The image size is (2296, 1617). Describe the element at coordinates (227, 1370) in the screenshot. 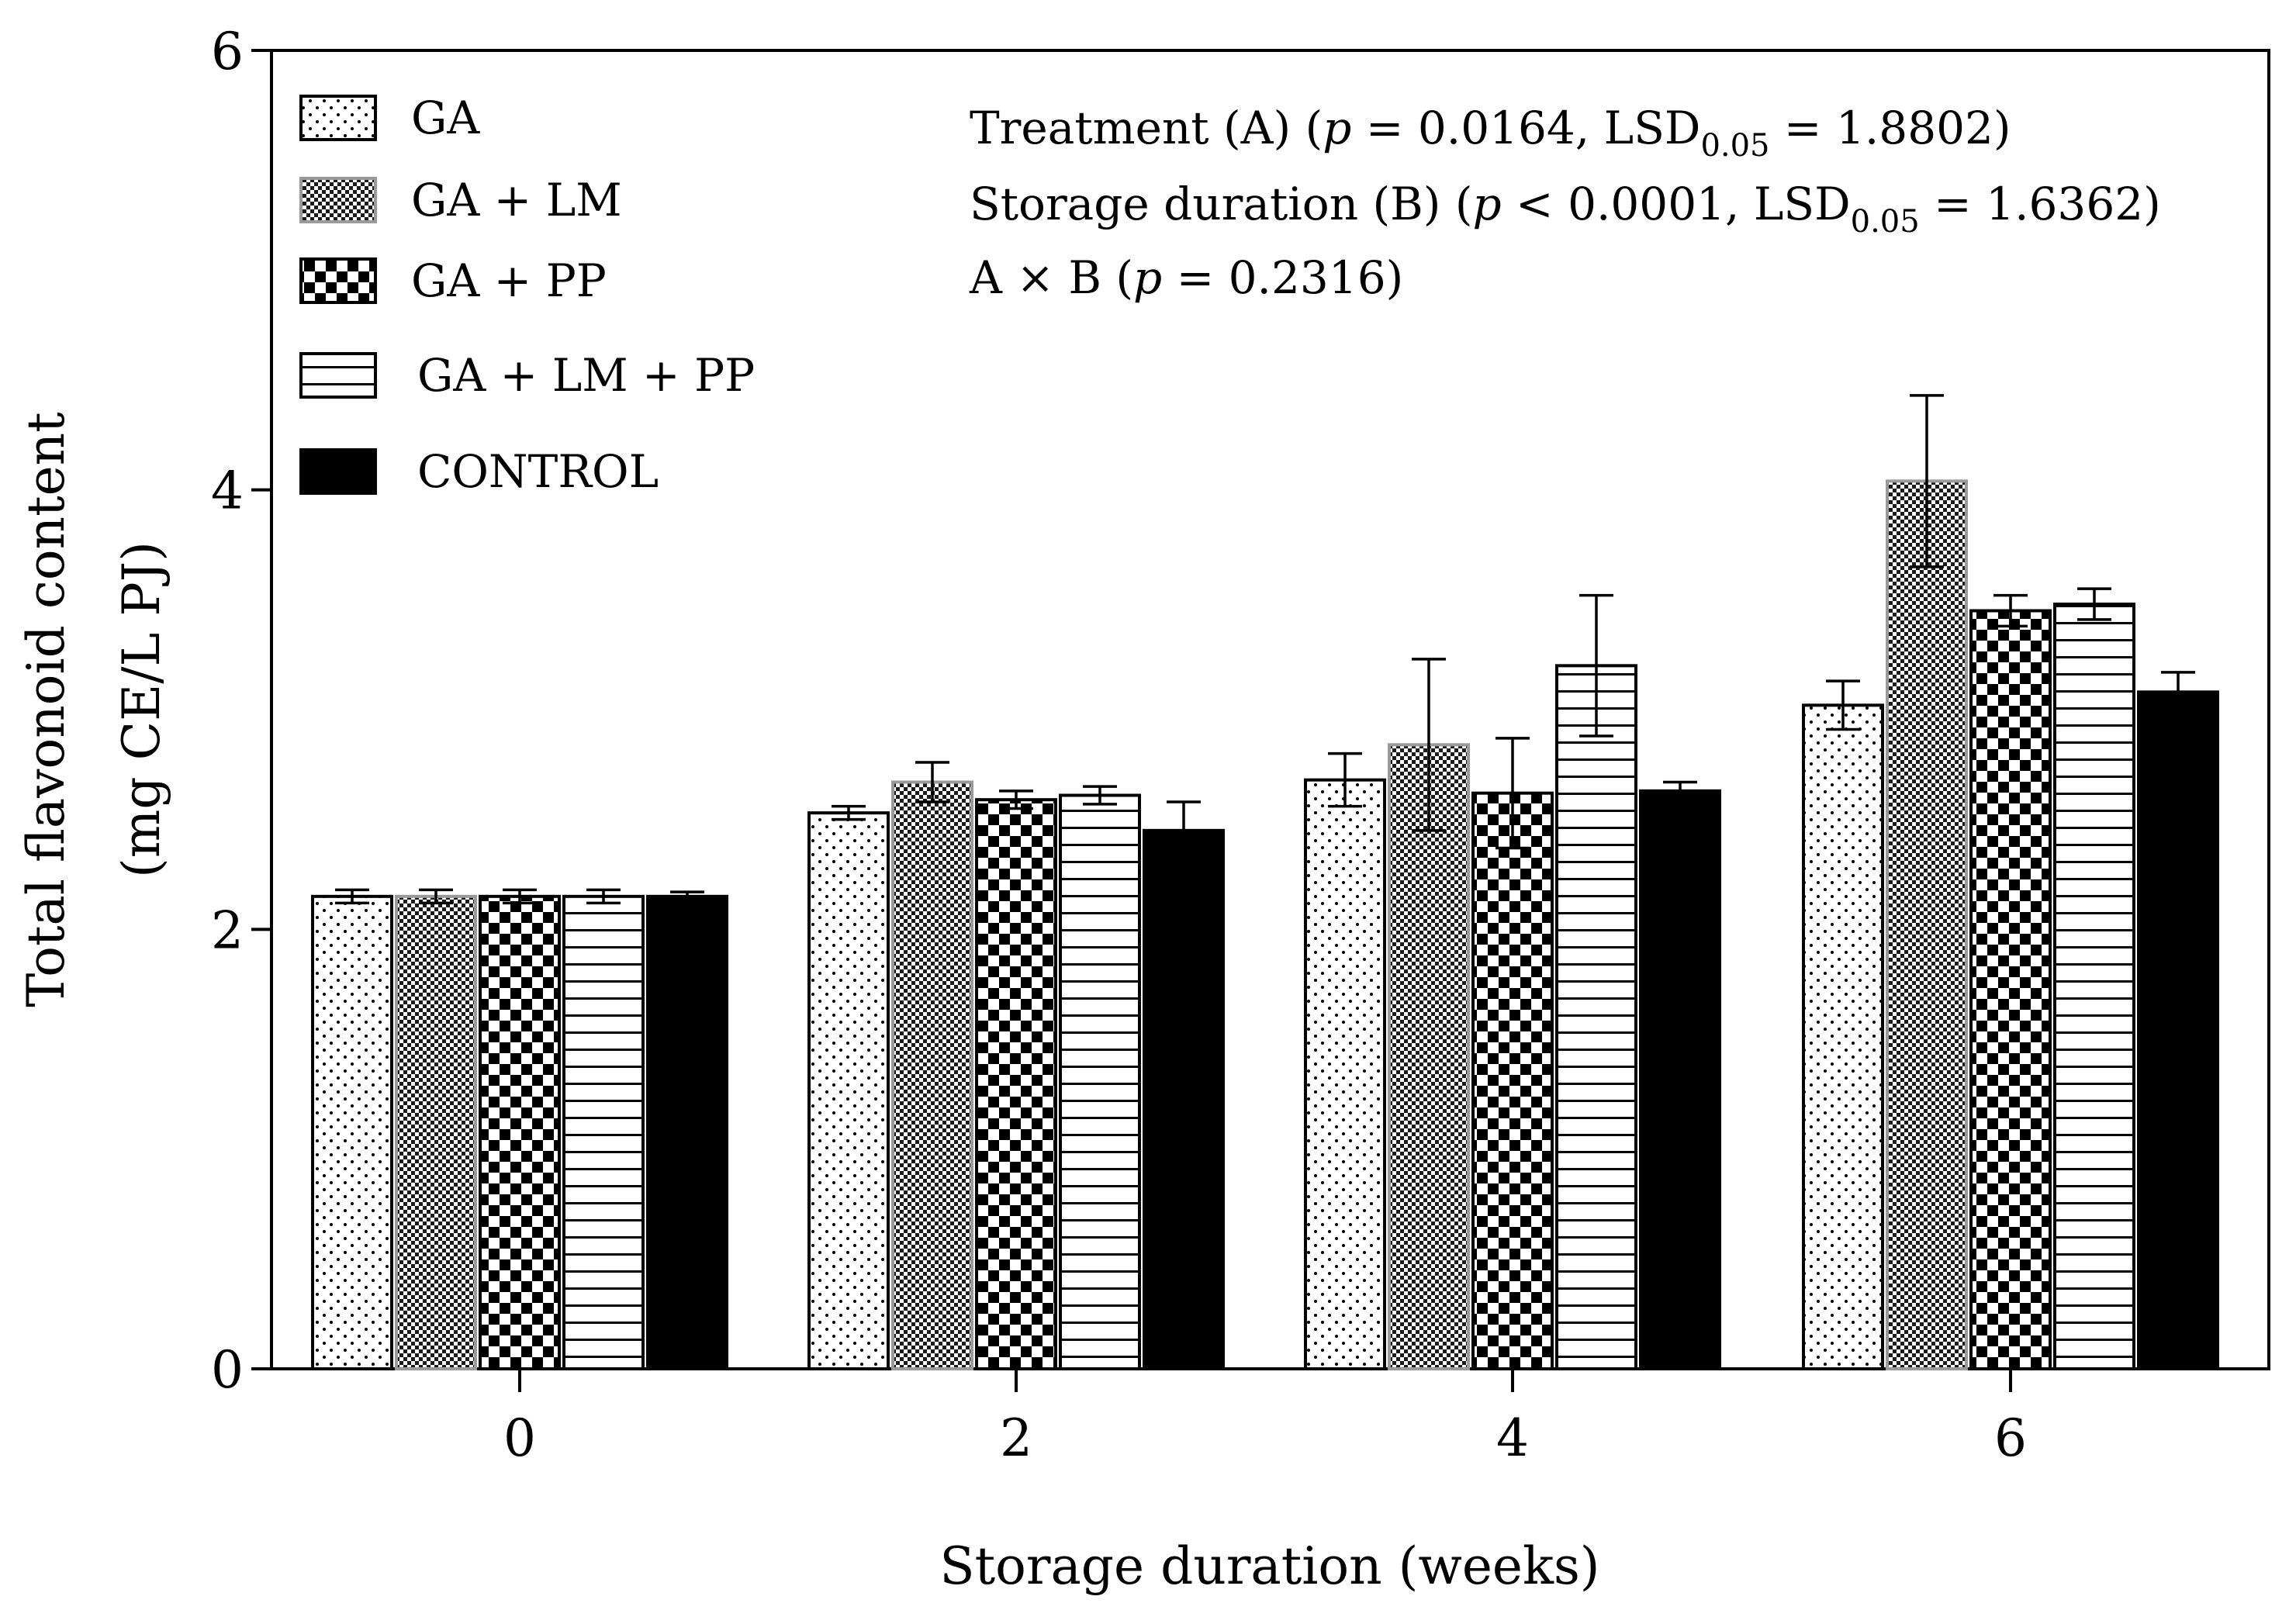

I see `y-tick-label: 0` at that location.